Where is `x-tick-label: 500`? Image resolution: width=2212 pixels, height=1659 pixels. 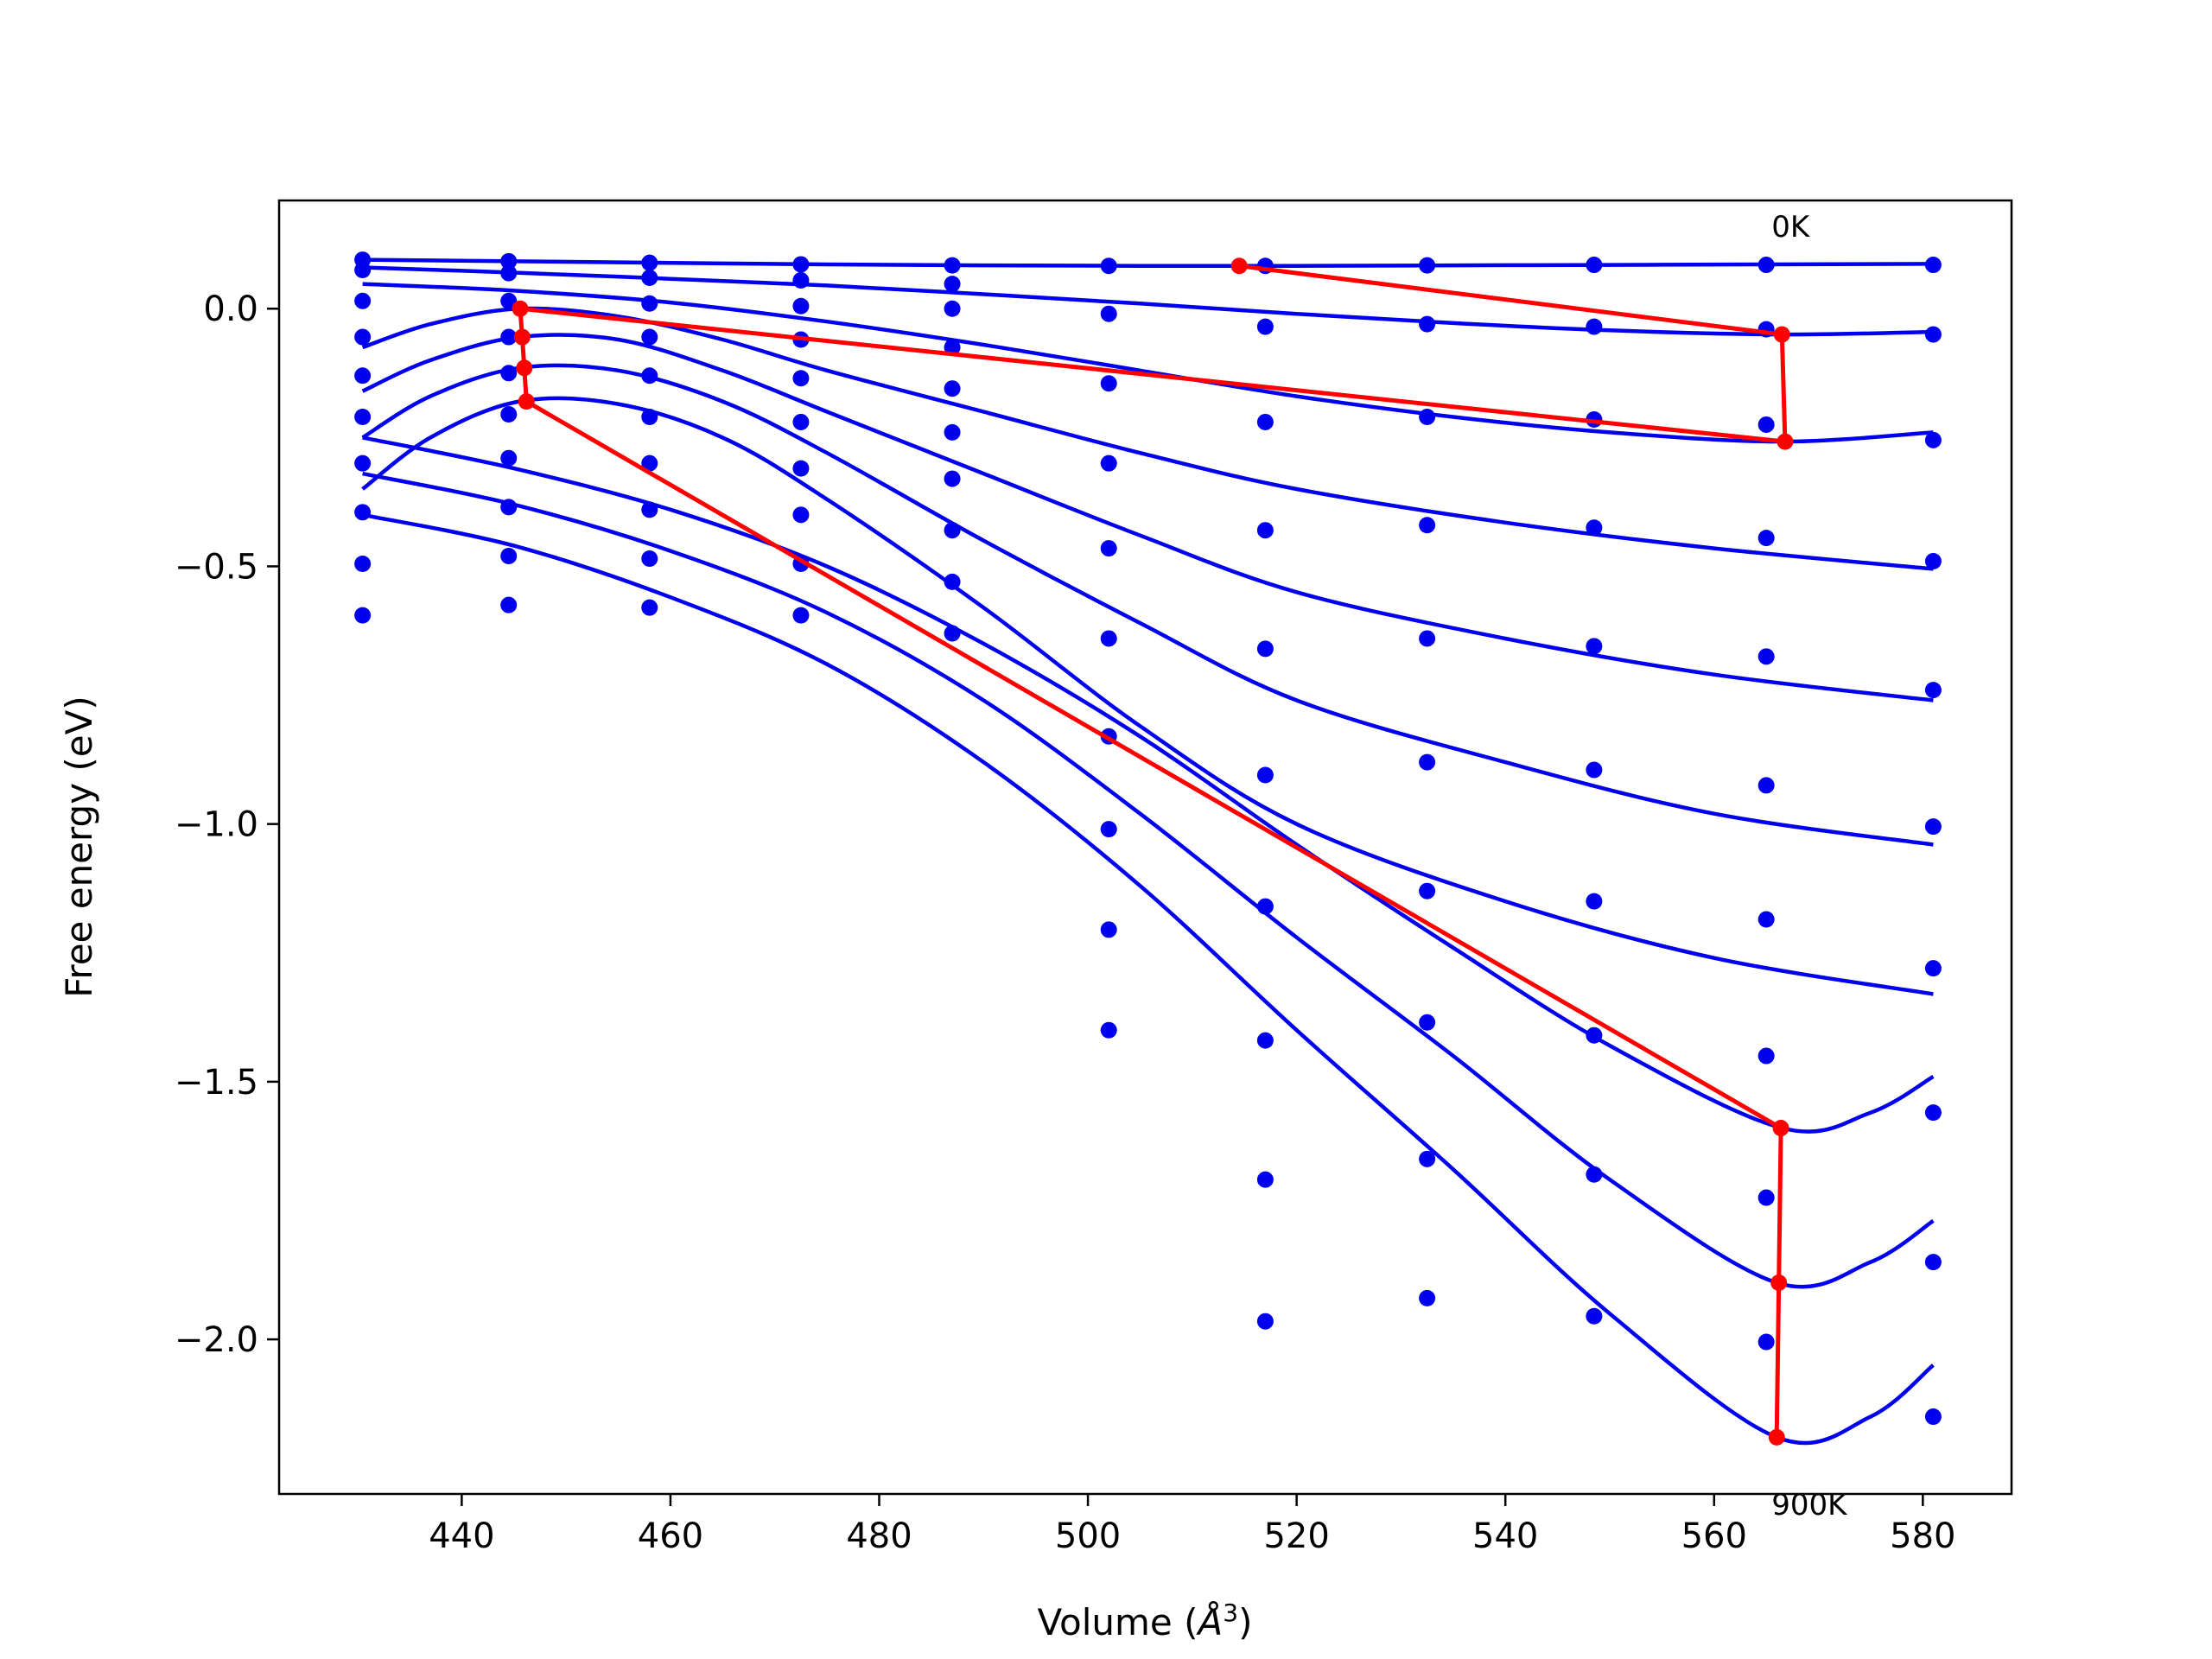 x-tick-label: 500 is located at coordinates (1088, 1536).